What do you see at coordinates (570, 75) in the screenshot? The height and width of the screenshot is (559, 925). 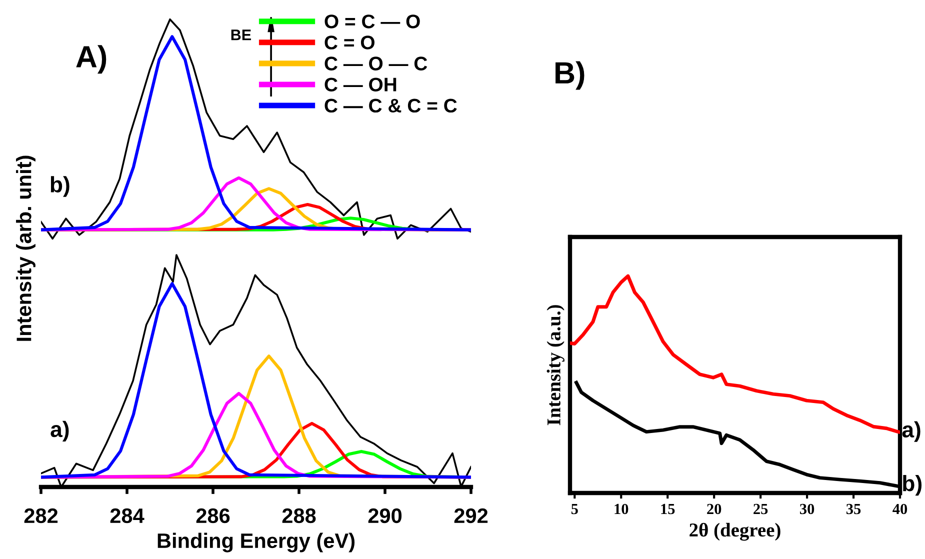 I see `chart-title: B)` at bounding box center [570, 75].